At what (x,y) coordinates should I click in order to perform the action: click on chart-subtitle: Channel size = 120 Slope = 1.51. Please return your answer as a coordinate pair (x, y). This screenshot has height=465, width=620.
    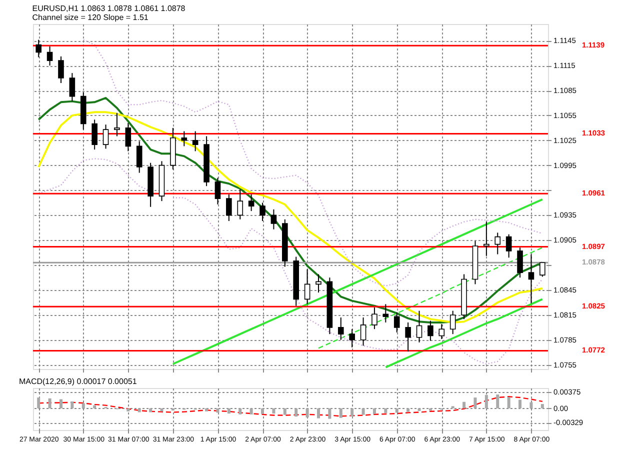
    Looking at the image, I should click on (90, 17).